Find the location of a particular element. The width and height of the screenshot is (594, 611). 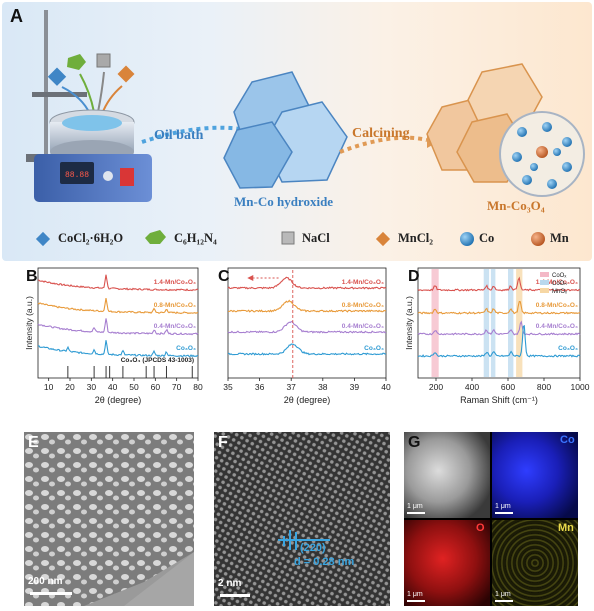

scale-bar-e is located at coordinates (51, 593).